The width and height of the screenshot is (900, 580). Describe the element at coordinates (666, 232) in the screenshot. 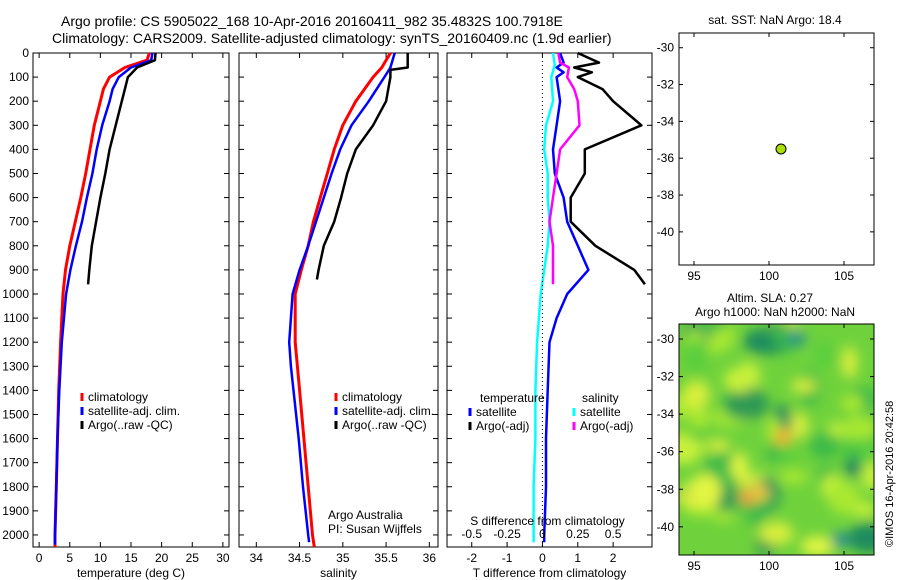

I see `map-y-tick-label: -40` at that location.